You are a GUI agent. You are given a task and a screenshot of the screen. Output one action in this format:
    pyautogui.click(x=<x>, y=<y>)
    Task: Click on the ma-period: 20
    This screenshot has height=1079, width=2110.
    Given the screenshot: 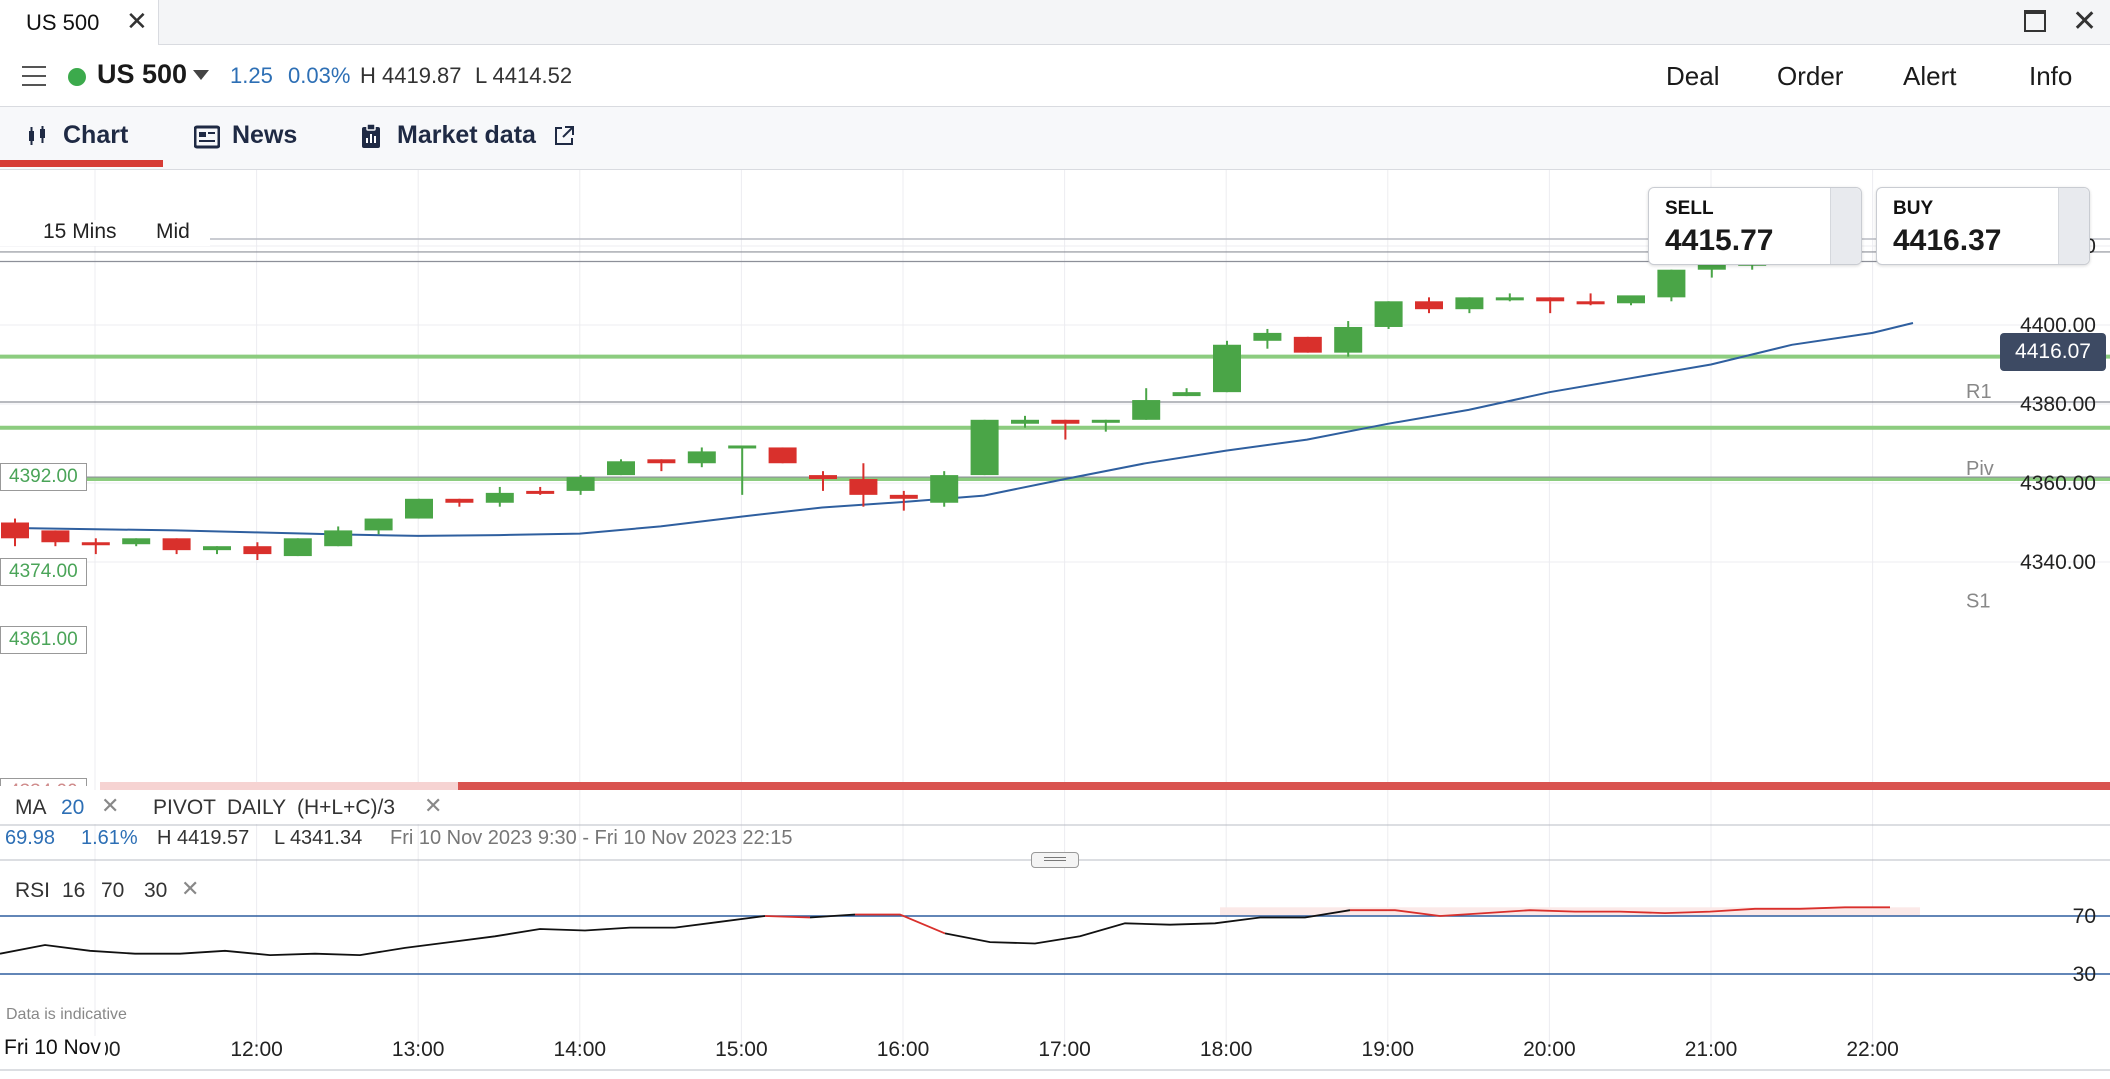 What is the action you would take?
    pyautogui.click(x=73, y=807)
    